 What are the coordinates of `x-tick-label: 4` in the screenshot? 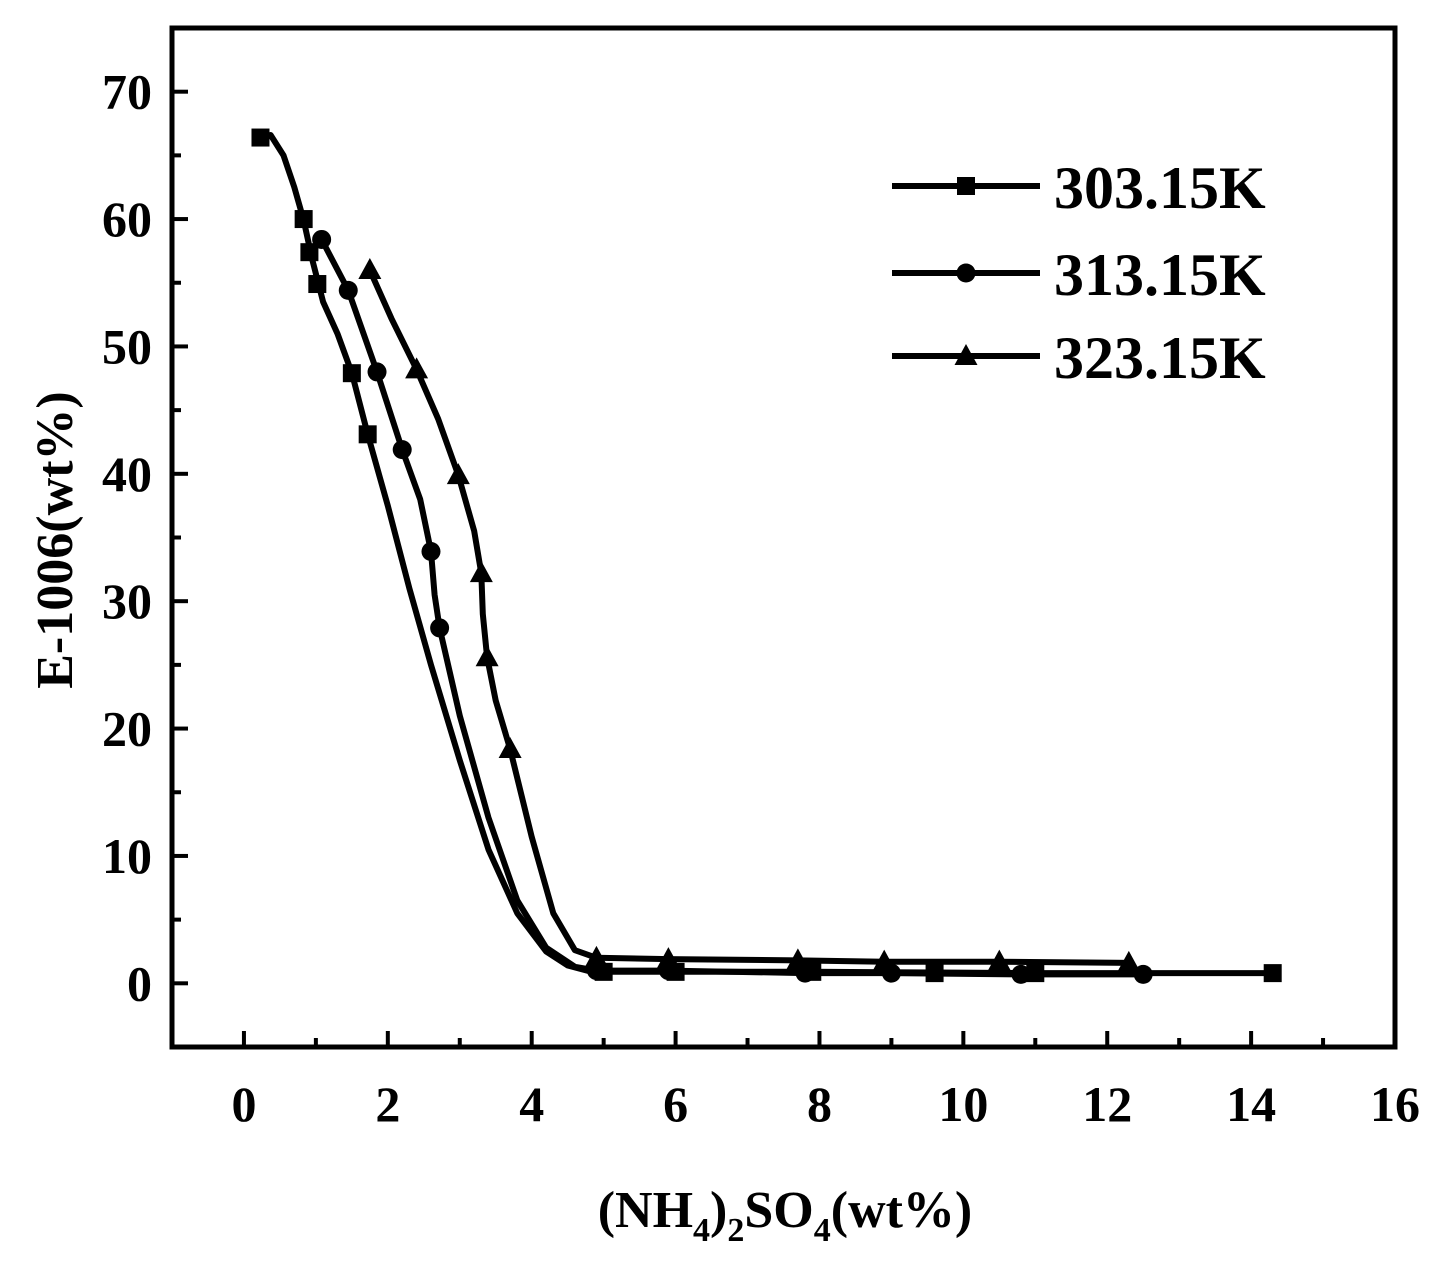 It's located at (531, 1104).